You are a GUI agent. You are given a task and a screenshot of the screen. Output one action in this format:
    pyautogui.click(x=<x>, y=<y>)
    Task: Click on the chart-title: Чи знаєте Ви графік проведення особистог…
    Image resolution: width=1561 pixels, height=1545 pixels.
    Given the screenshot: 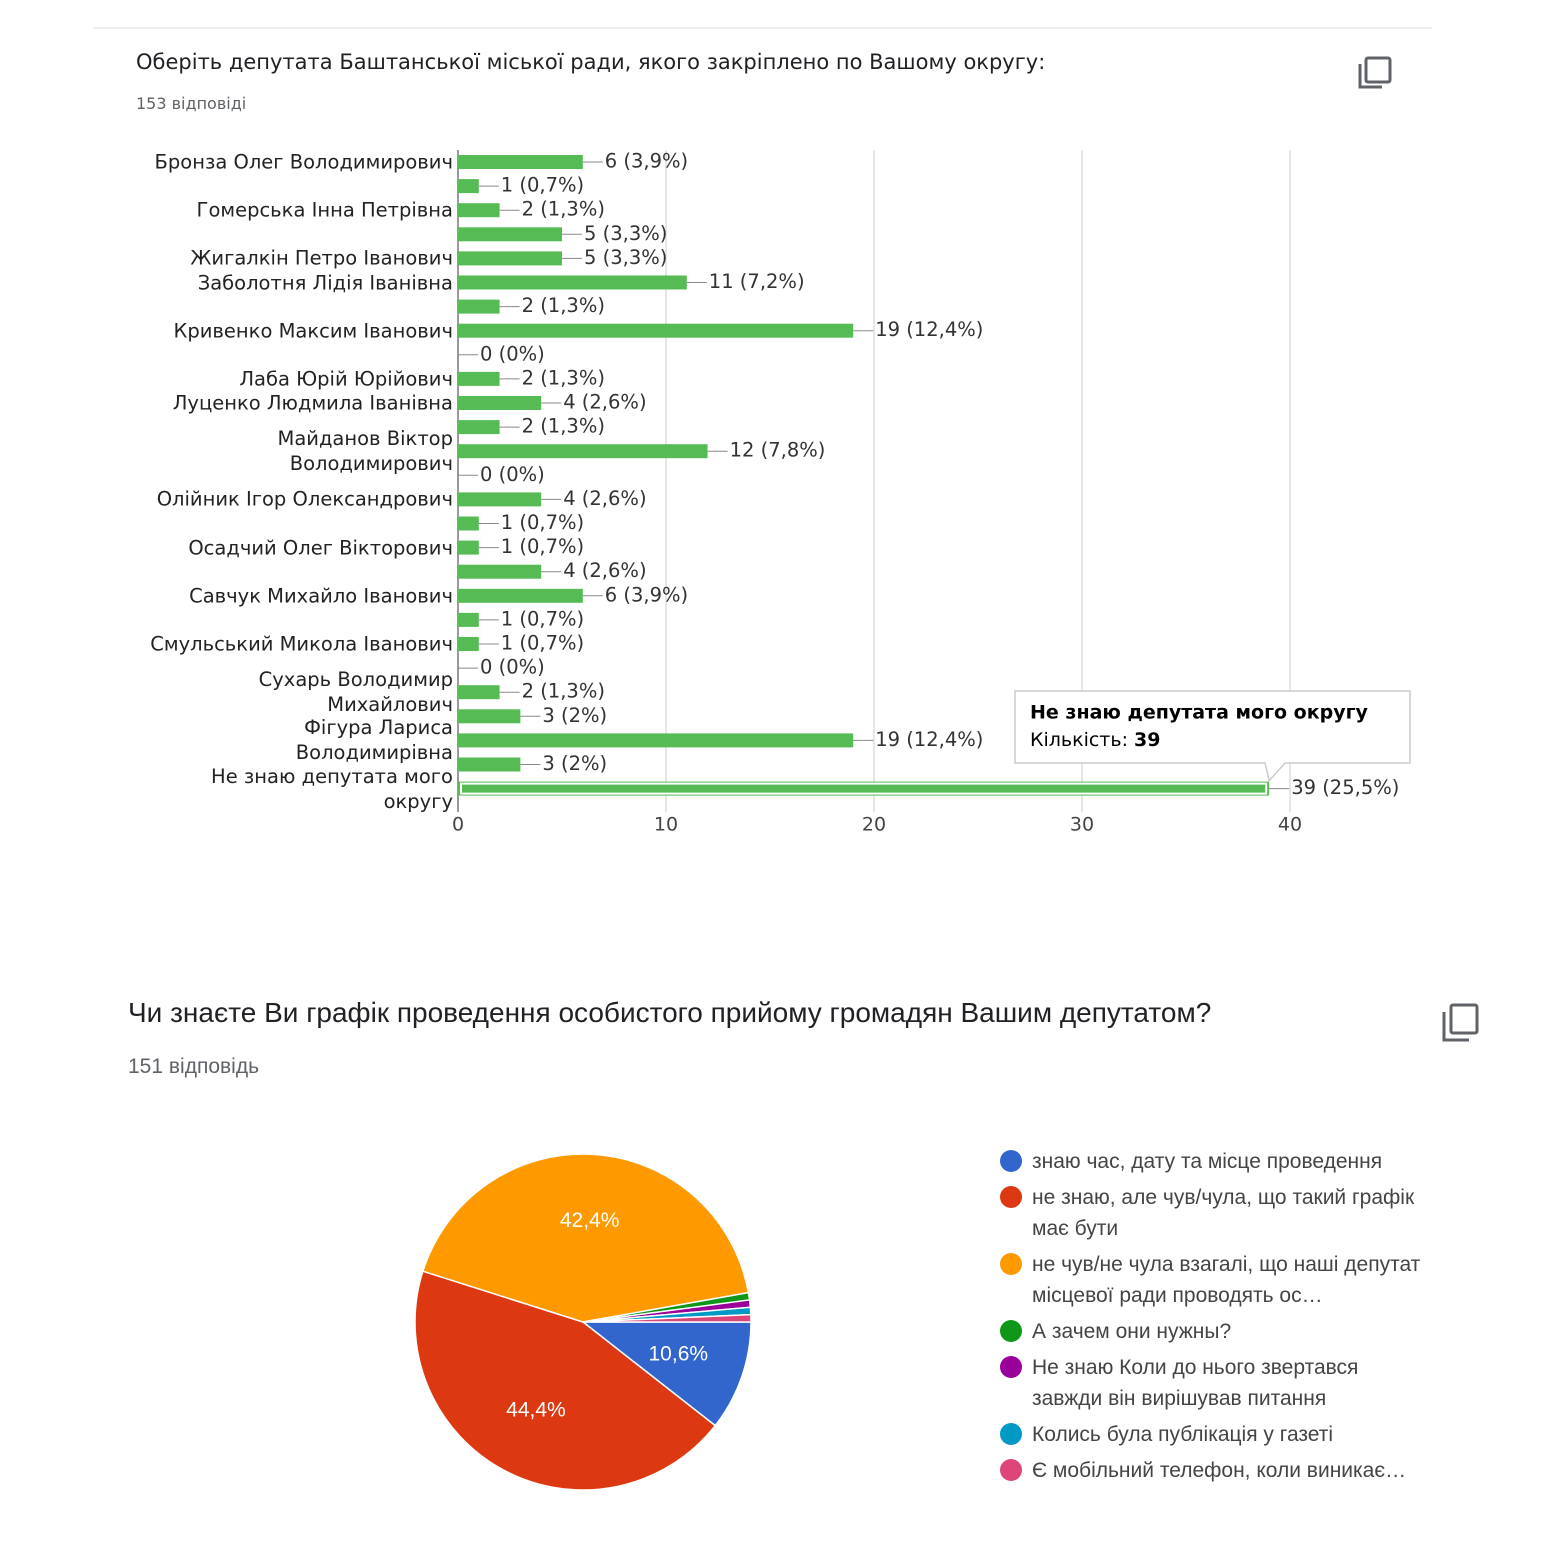 What is the action you would take?
    pyautogui.click(x=670, y=1012)
    